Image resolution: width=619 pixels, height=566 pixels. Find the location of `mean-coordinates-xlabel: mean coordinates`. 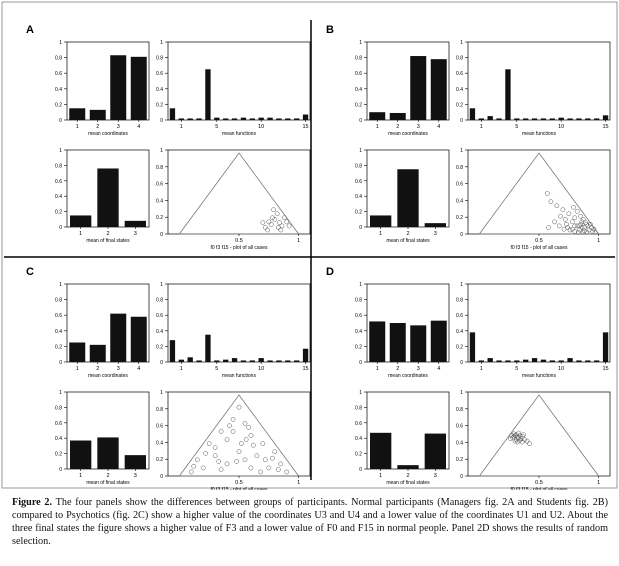

mean-coordinates-xlabel: mean coordinates is located at coordinates (108, 376).